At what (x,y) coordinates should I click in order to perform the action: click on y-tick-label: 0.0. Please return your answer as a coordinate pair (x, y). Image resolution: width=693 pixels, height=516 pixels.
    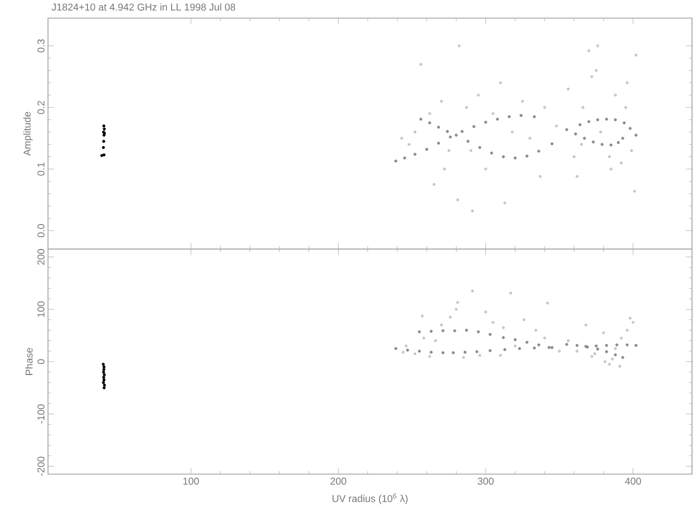
    Looking at the image, I should click on (40, 231).